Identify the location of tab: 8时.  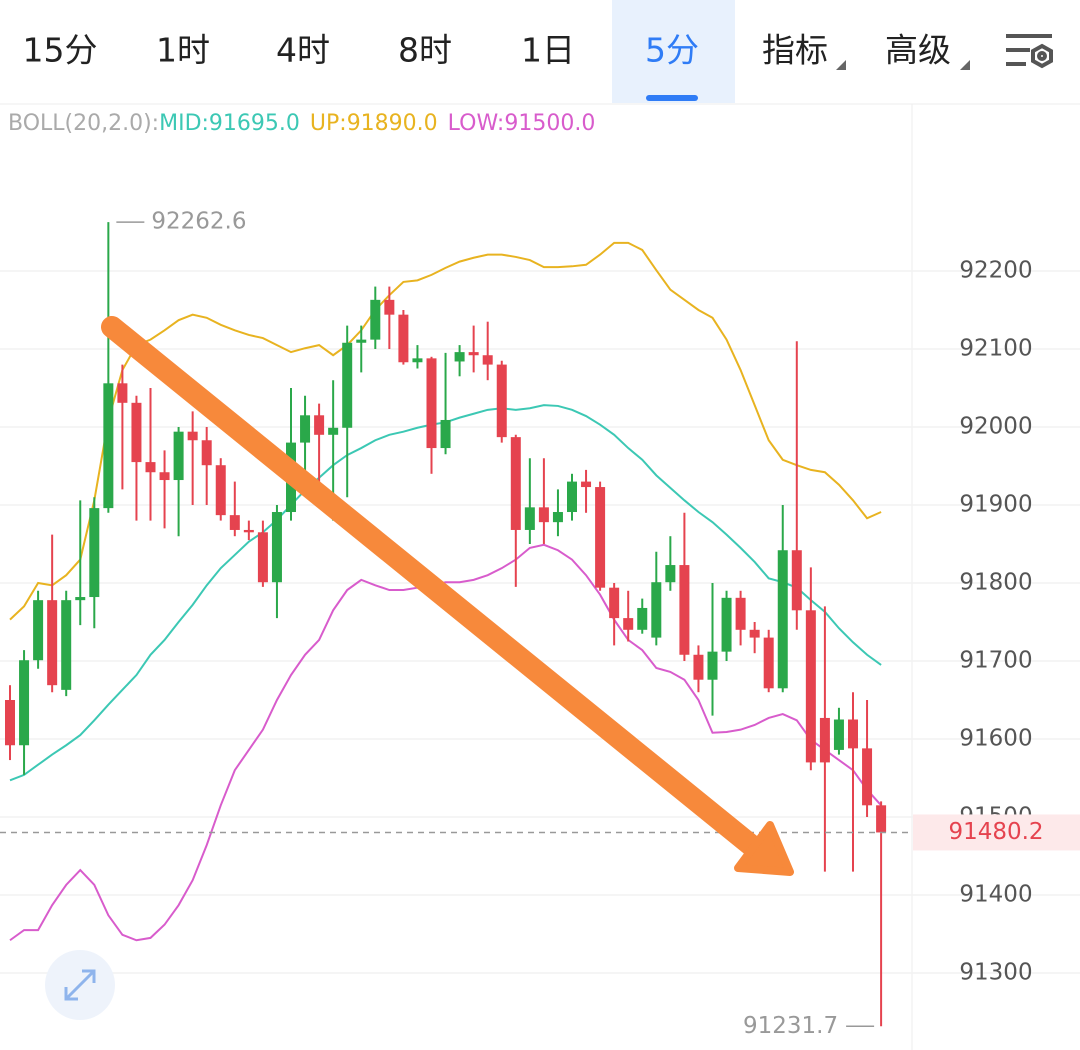
(425, 50).